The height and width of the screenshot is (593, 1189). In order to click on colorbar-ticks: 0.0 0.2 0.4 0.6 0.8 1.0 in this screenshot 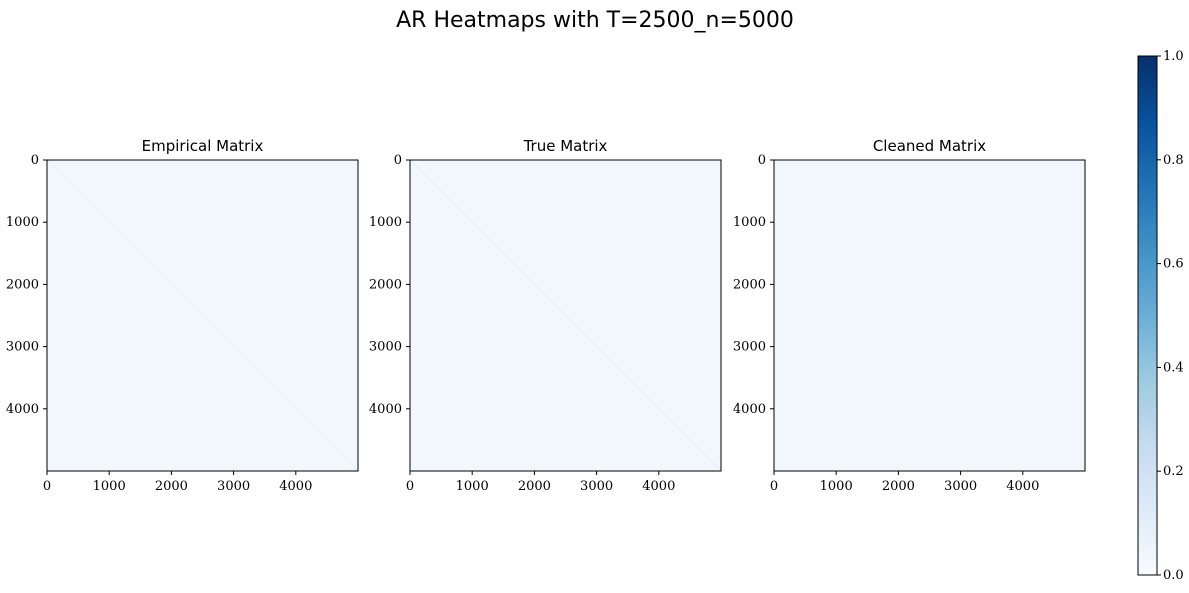, I will do `click(1170, 316)`.